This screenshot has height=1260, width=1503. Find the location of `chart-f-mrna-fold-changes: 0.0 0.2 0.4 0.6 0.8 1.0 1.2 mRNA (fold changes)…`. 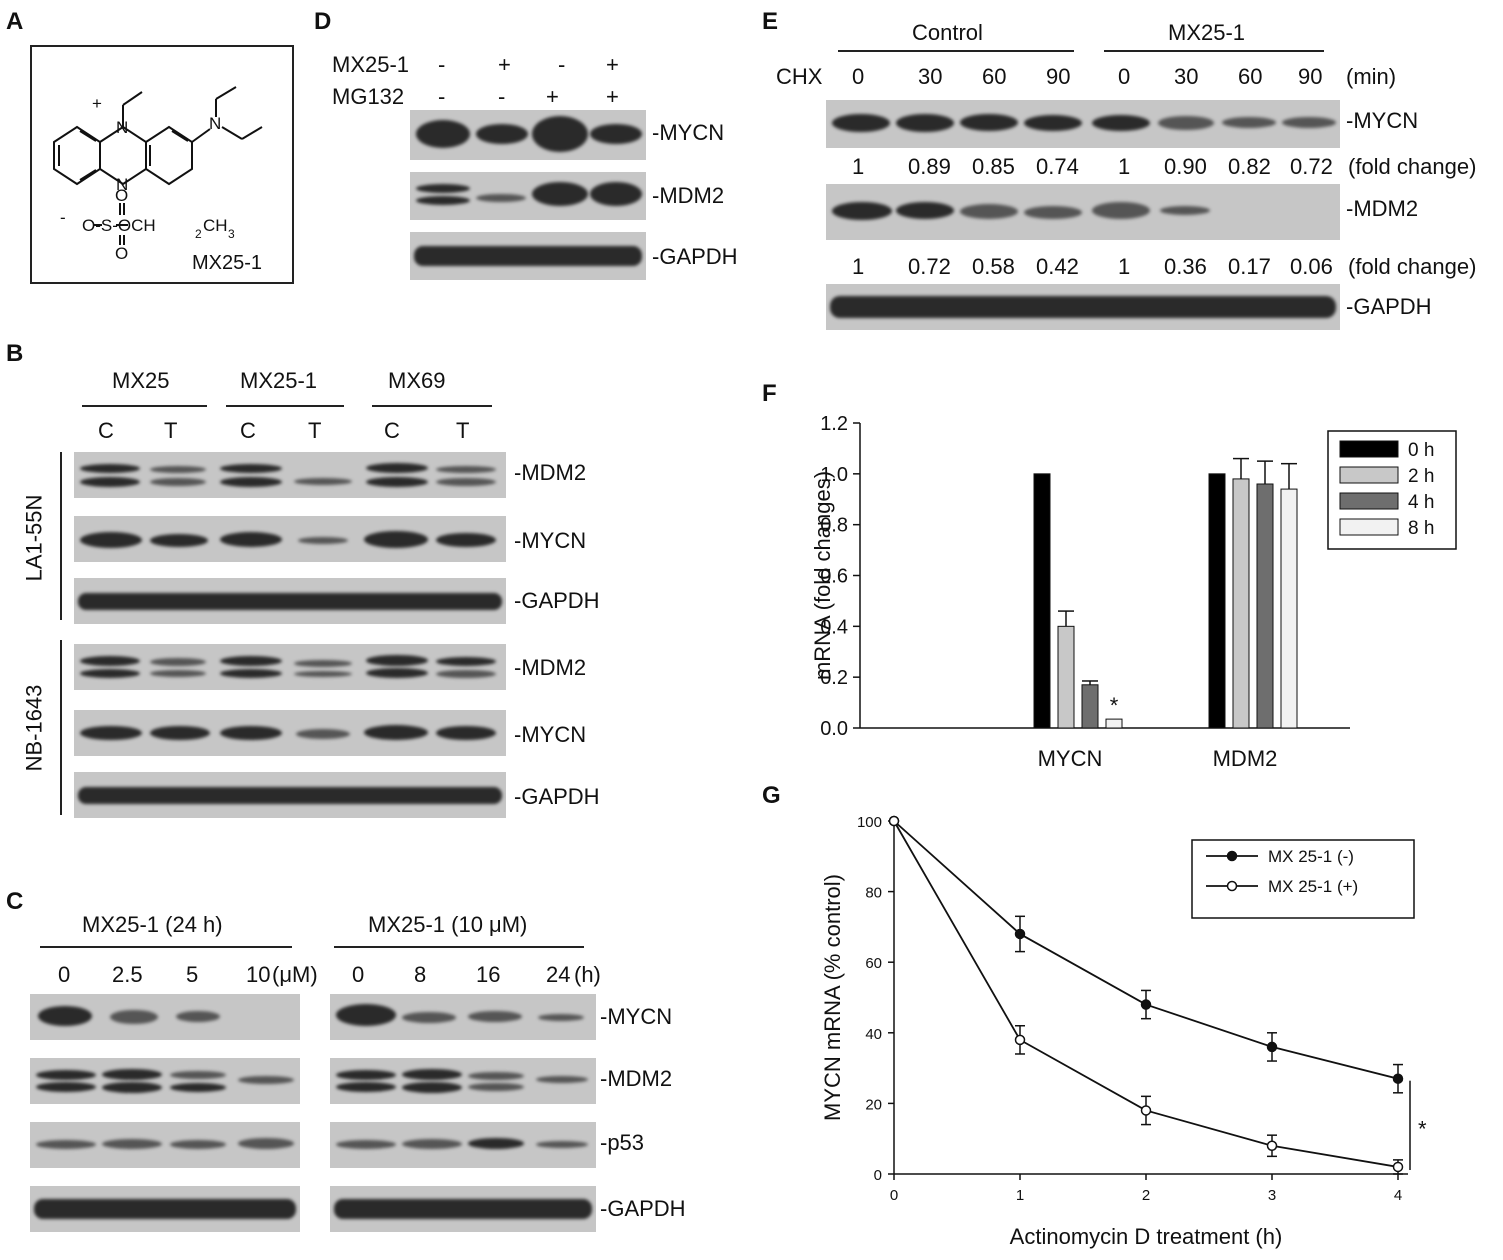

chart-f-mrna-fold-changes: 0.0 0.2 0.4 0.6 0.8 1.0 1.2 mRNA (fold changes)… is located at coordinates (1133, 592).